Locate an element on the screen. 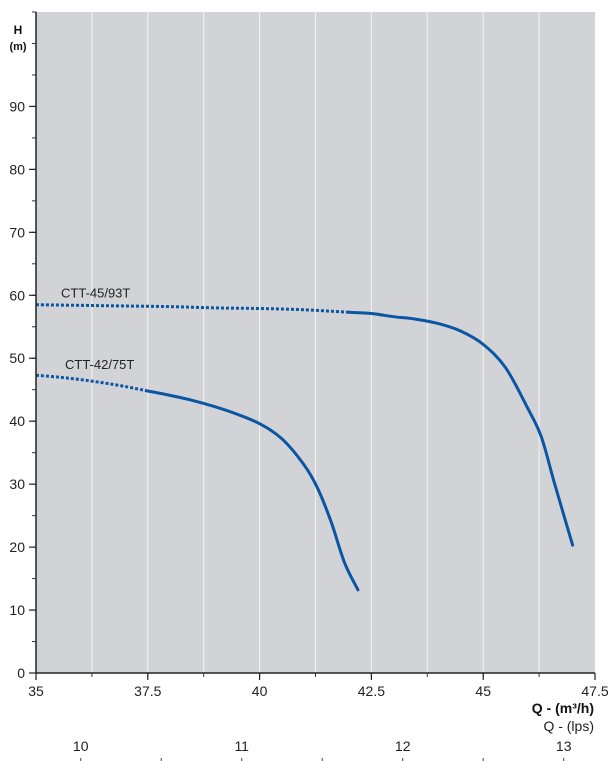 This screenshot has height=761, width=612. y-tick-label: 50 is located at coordinates (17, 358).